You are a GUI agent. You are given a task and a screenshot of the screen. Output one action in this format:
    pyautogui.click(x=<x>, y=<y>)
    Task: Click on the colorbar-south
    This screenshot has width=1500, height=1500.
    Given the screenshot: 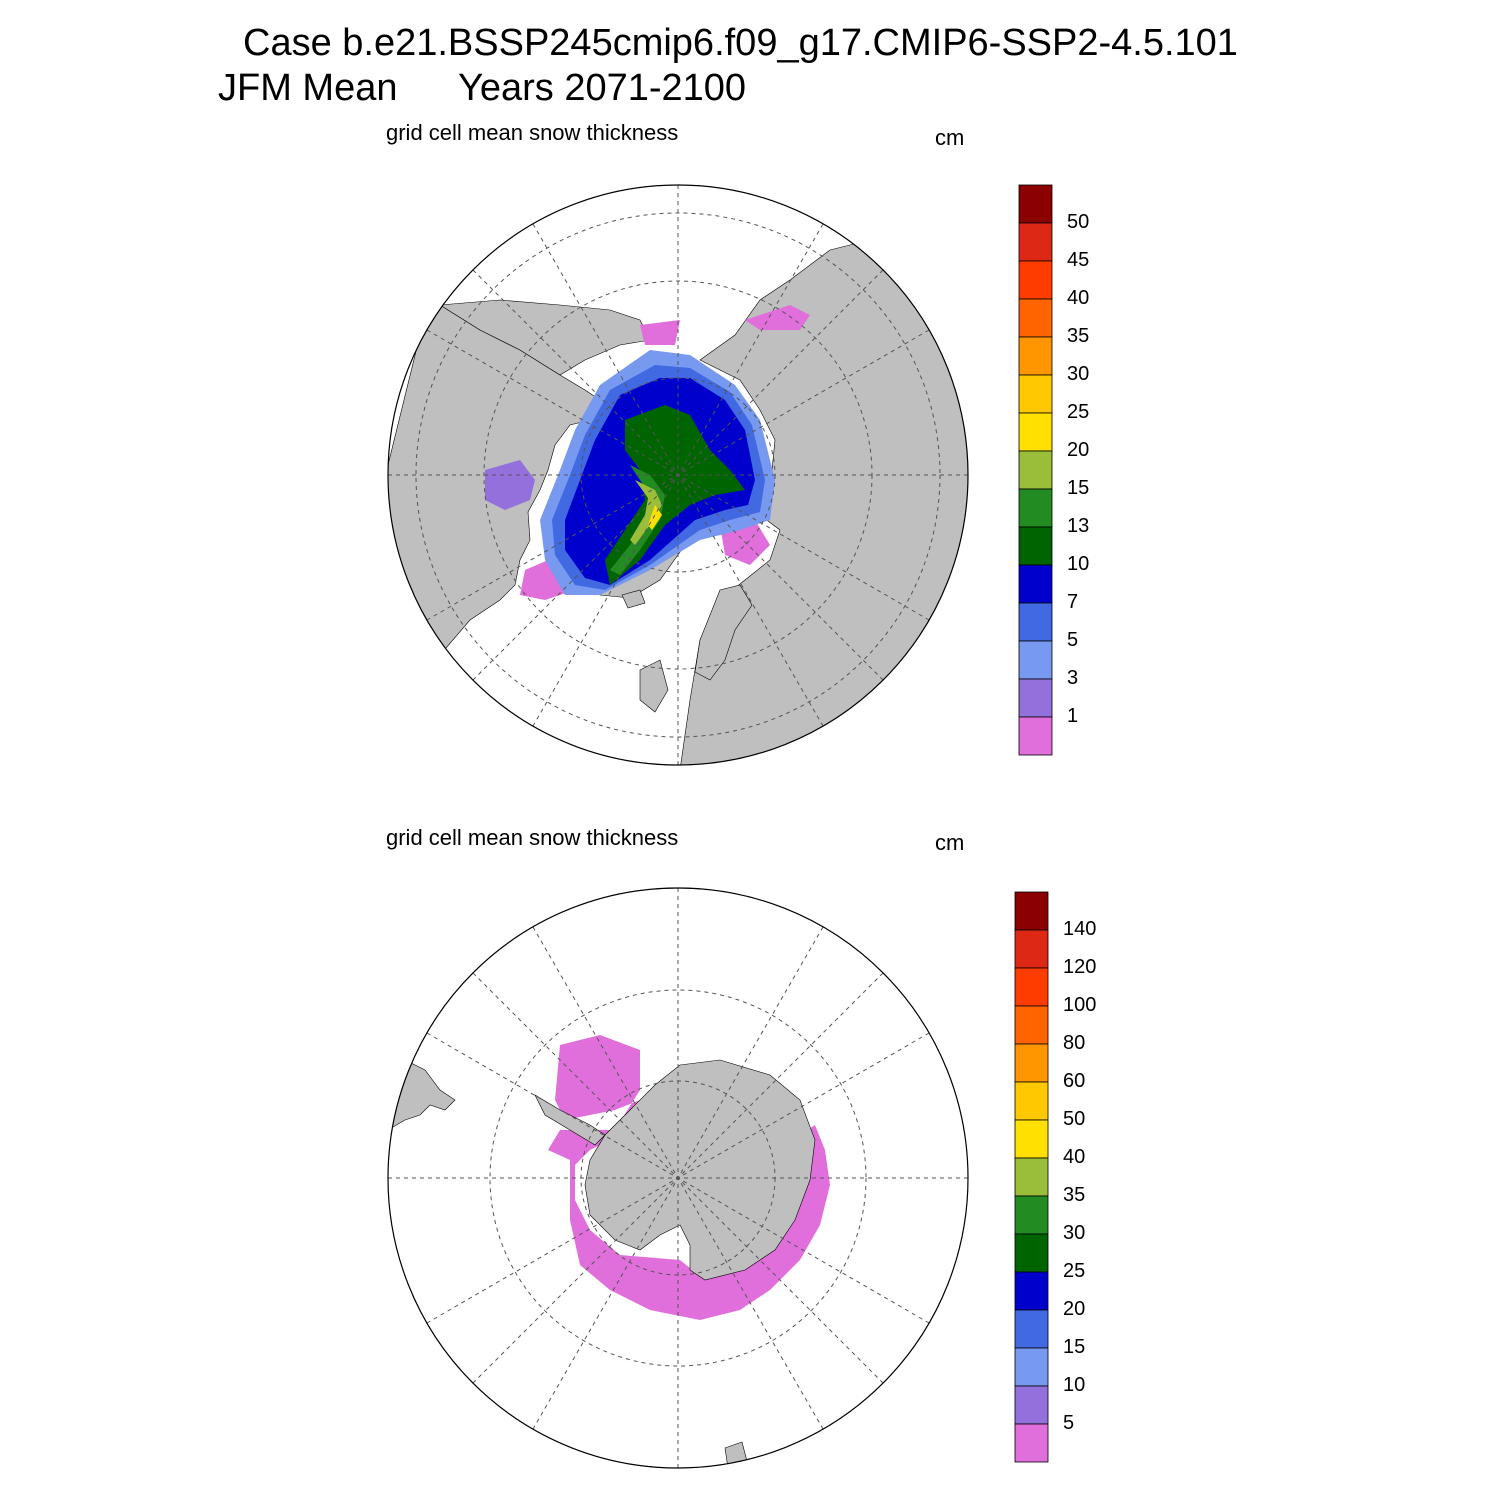 What is the action you would take?
    pyautogui.click(x=1031, y=1177)
    